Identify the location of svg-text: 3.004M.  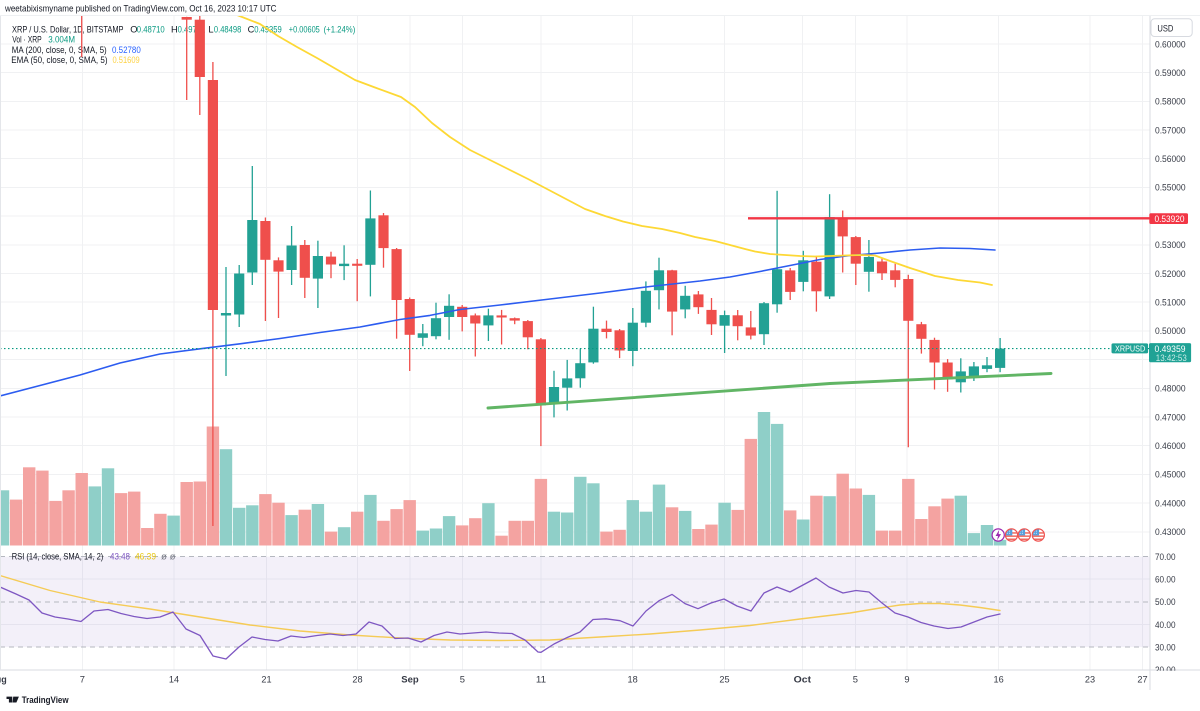
(61, 40).